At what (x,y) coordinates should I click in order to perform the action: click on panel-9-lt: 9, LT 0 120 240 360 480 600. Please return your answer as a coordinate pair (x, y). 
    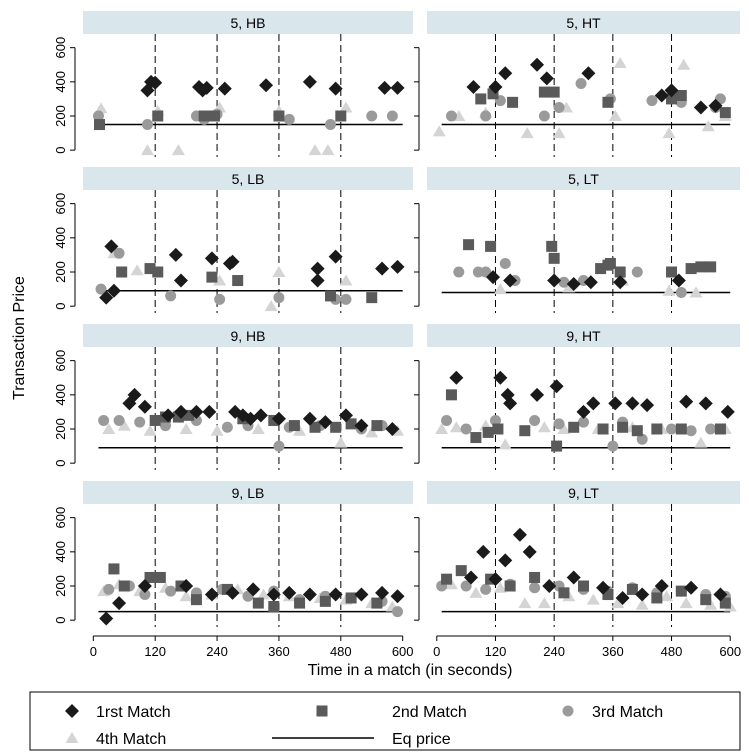
    Looking at the image, I should click on (577, 570).